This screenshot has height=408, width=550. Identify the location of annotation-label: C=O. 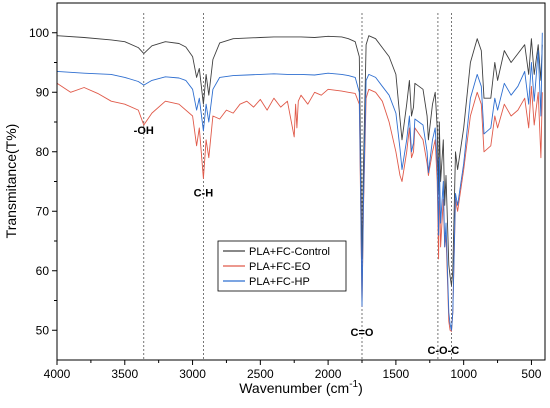
(362, 333).